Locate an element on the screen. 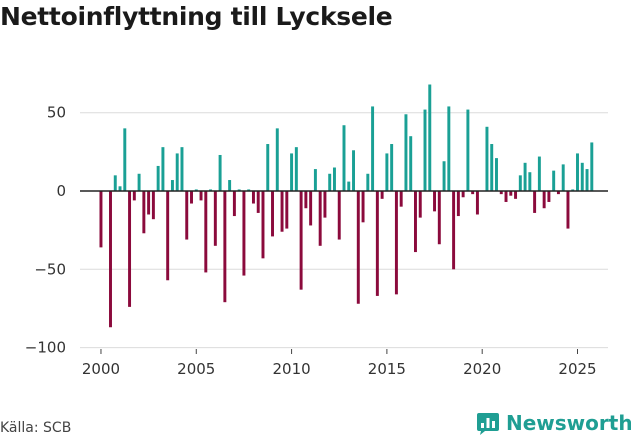 The image size is (631, 439). x-axis-ticks: 2000 2005 2010 2015 2020 2025 is located at coordinates (339, 363).